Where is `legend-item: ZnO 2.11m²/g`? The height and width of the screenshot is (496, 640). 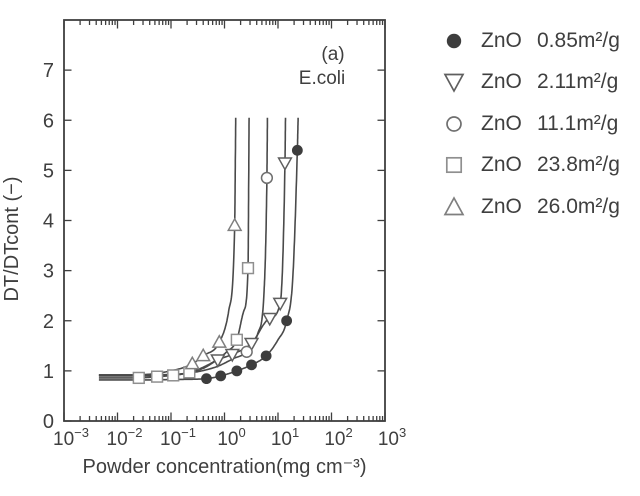
legend-item: ZnO 2.11m²/g is located at coordinates (530, 83).